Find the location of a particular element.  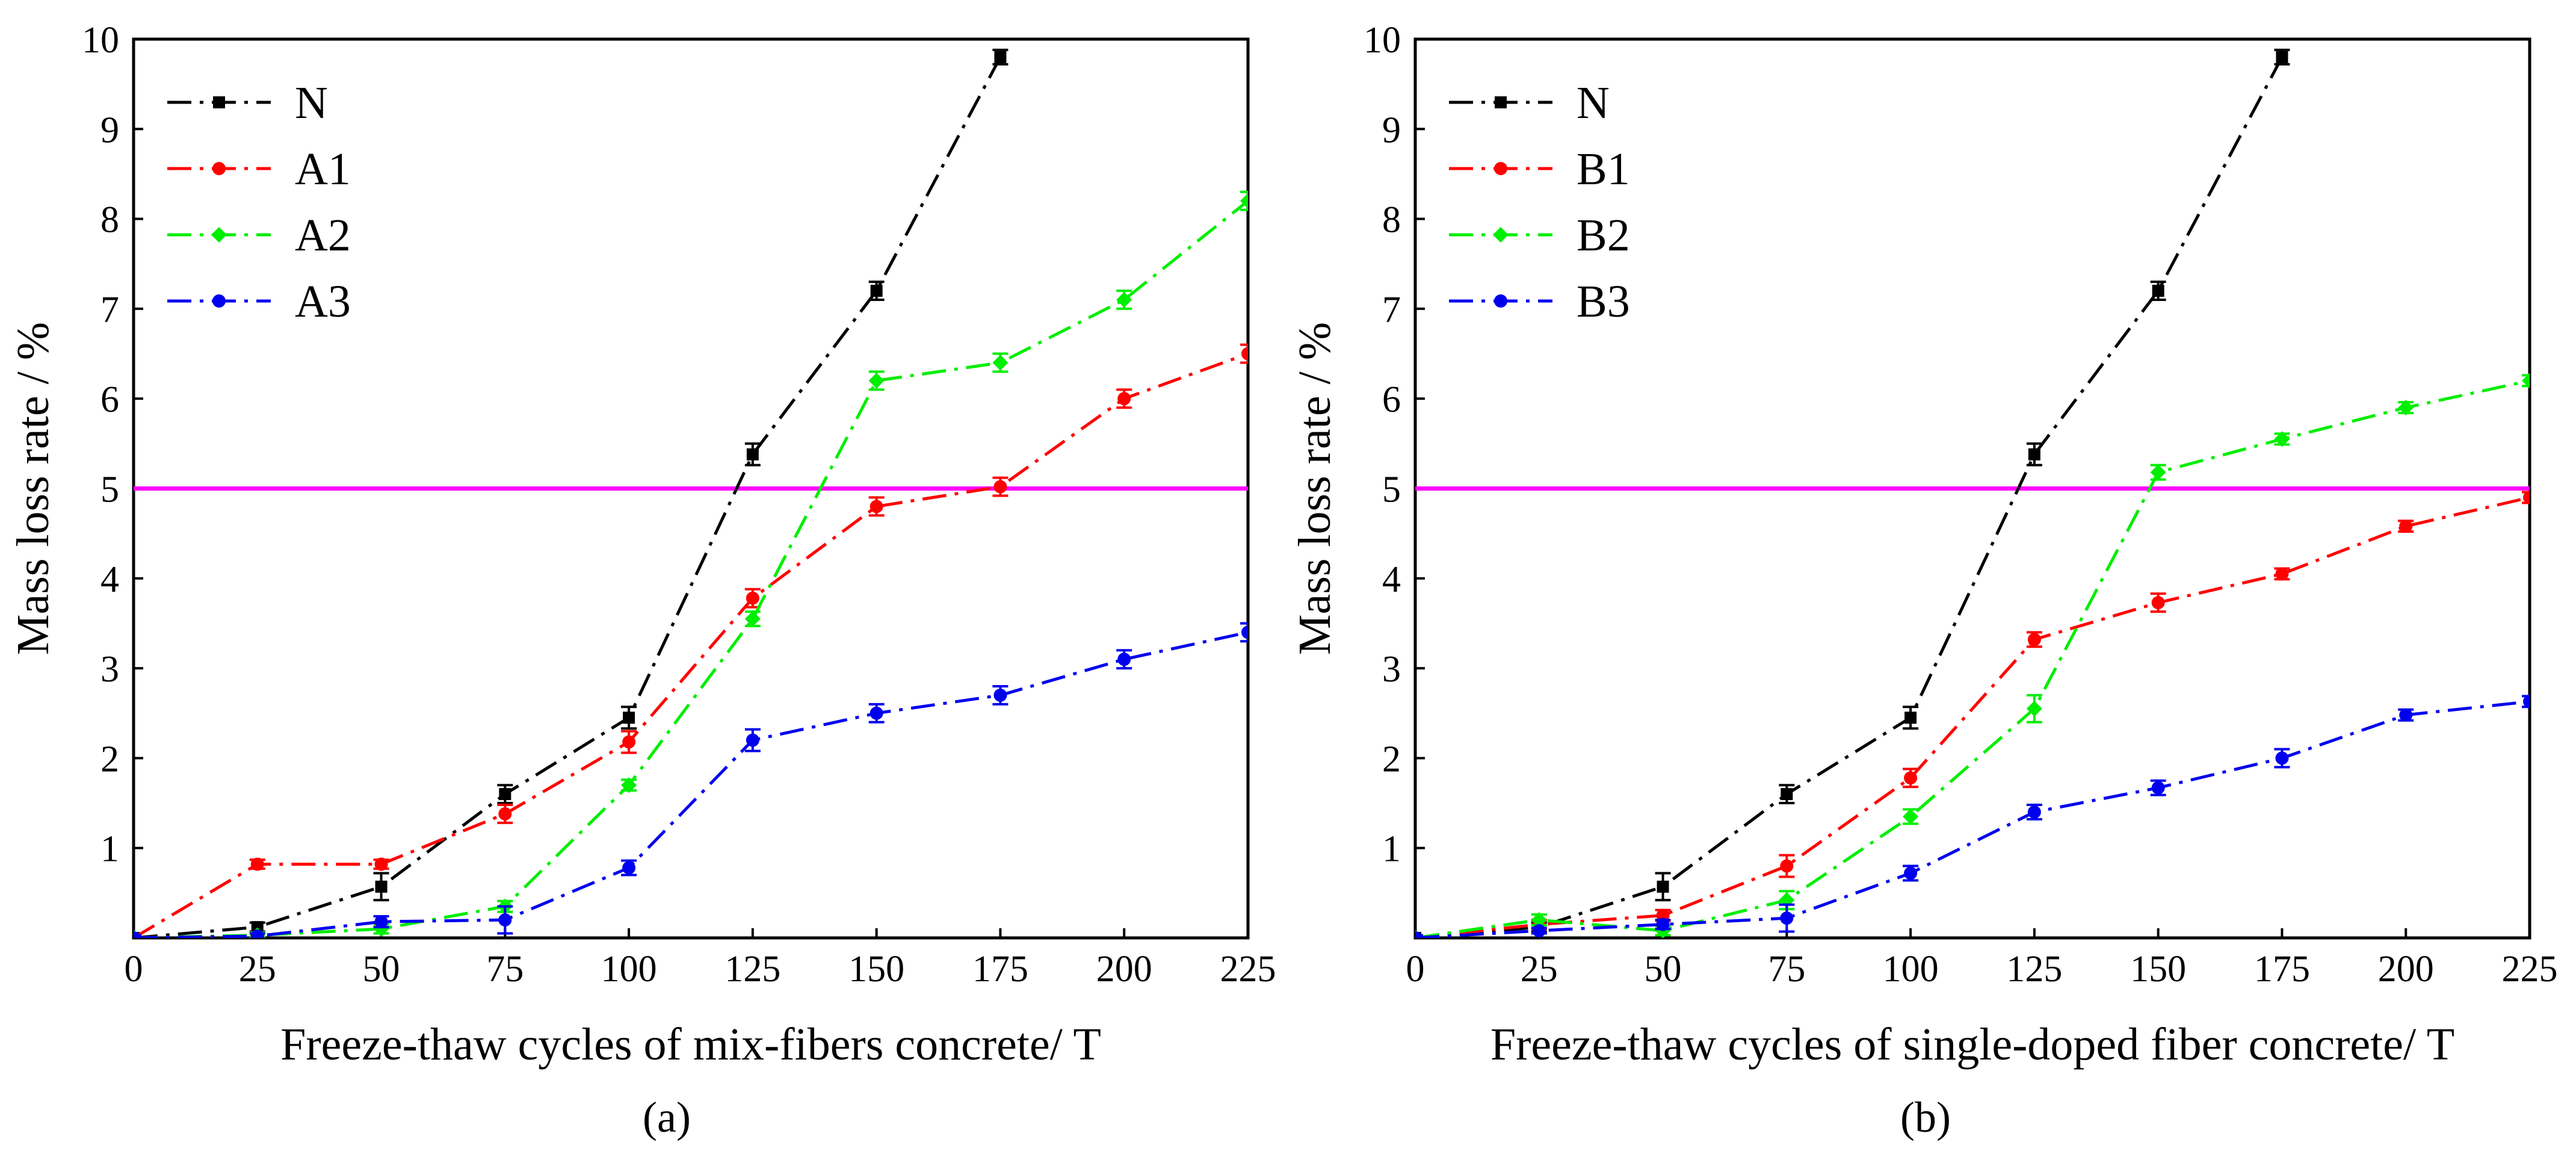

series-b3 is located at coordinates (1972, 817).